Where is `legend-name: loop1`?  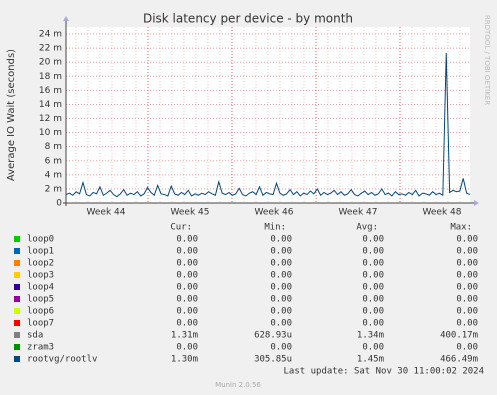 legend-name: loop1 is located at coordinates (40, 252).